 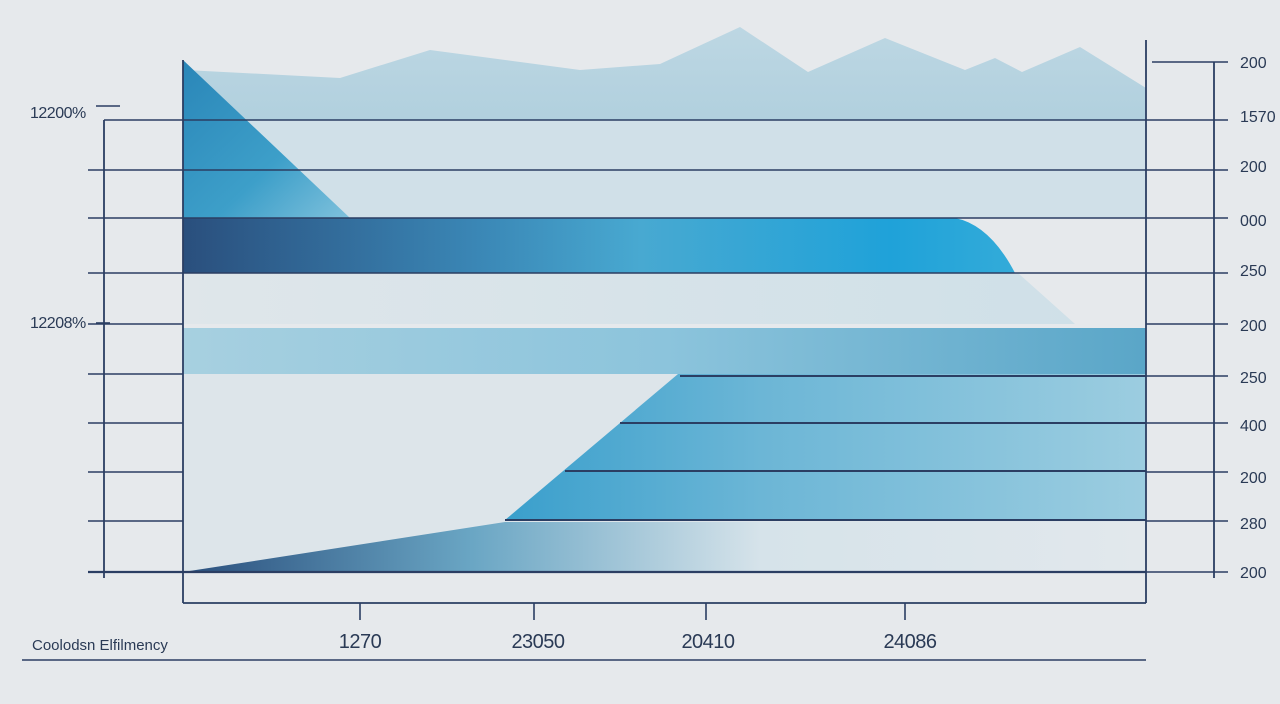 I want to click on right-tick-label: 400, so click(x=1253, y=426).